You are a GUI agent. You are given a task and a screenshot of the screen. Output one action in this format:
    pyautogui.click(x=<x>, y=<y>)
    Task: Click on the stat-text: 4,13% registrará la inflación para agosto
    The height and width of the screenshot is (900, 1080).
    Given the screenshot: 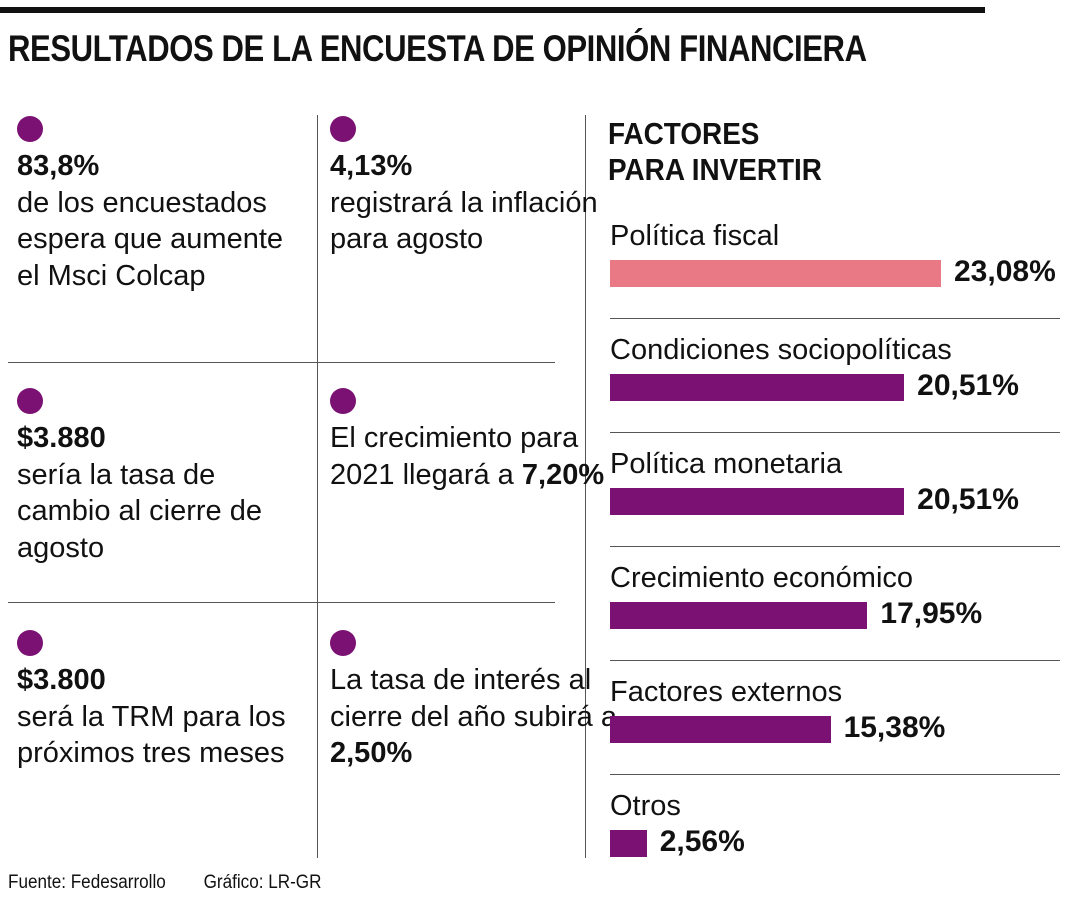 What is the action you would take?
    pyautogui.click(x=475, y=203)
    